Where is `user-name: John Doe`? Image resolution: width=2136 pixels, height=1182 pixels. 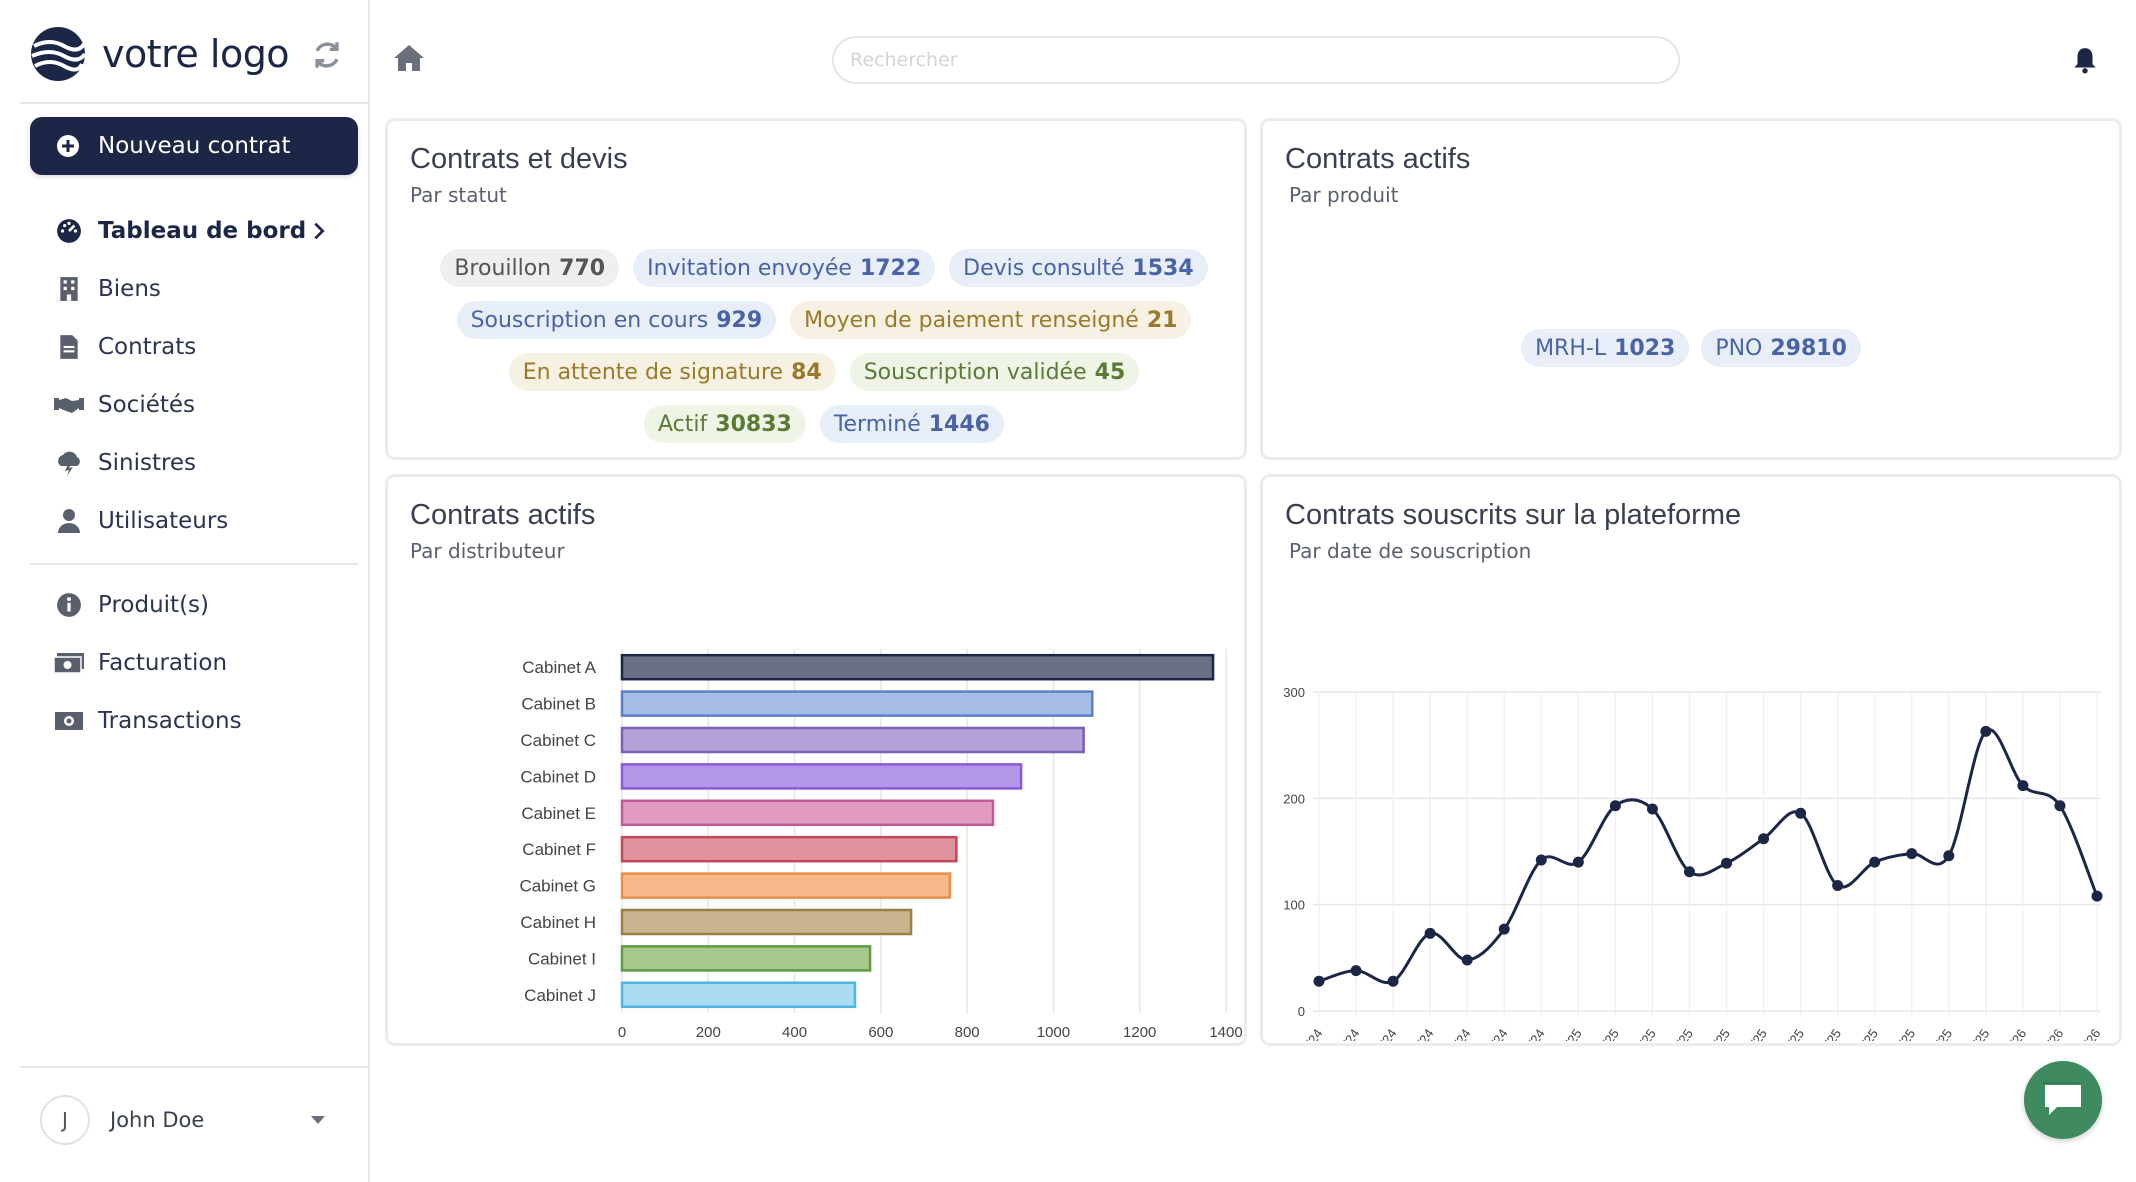
user-name: John Doe is located at coordinates (157, 1120).